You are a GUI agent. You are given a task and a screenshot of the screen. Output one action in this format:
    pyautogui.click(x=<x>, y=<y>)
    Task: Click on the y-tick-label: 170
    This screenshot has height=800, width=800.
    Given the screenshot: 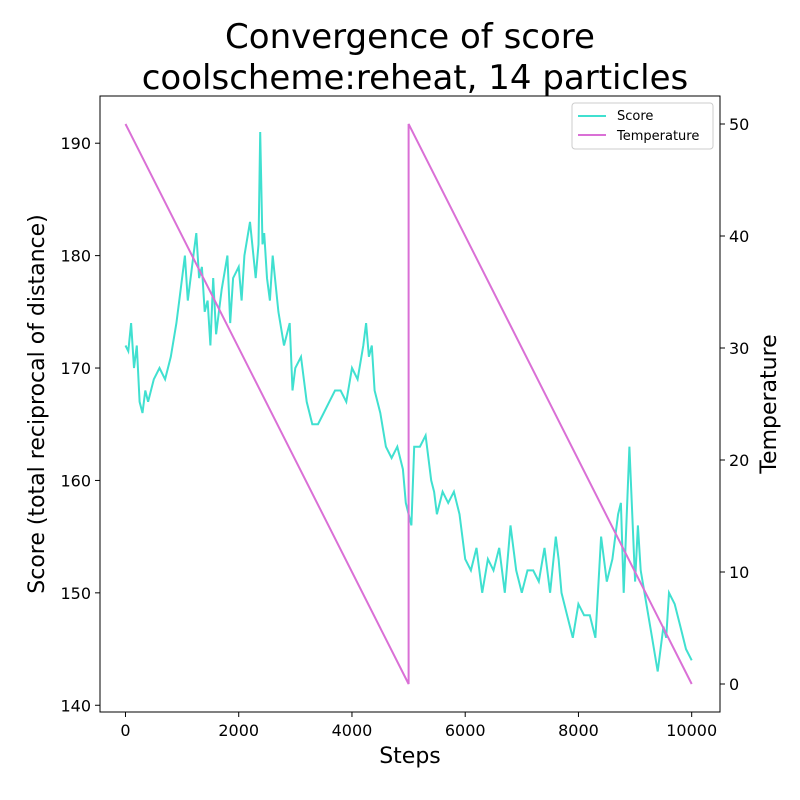 What is the action you would take?
    pyautogui.click(x=75, y=368)
    